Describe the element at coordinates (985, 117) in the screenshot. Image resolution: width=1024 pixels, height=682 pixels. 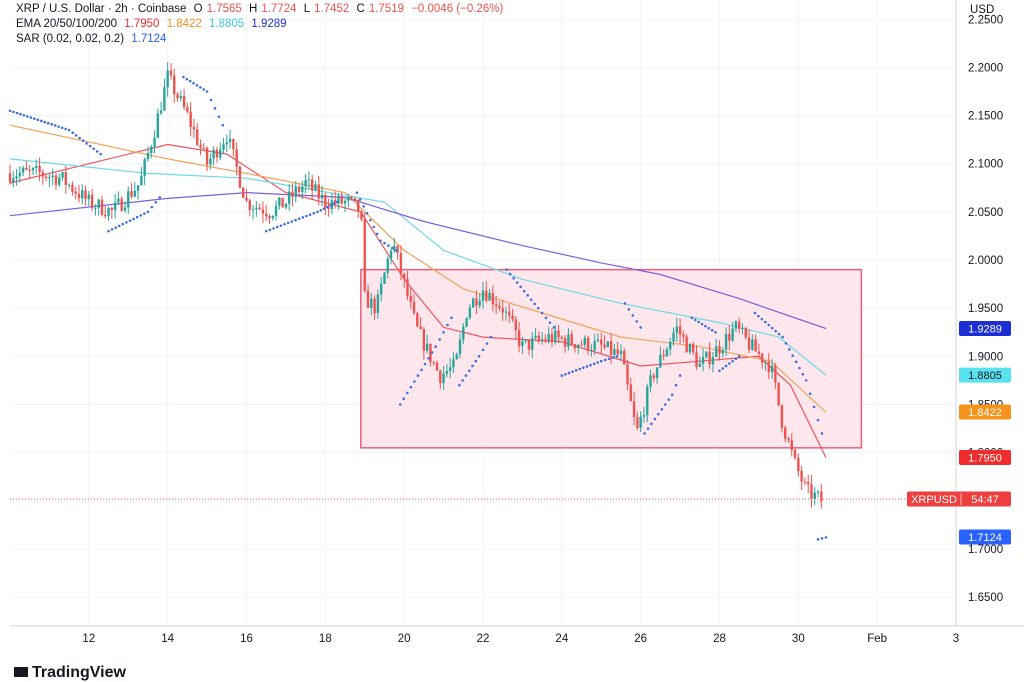
I see `y-tick-label: 2.1500` at that location.